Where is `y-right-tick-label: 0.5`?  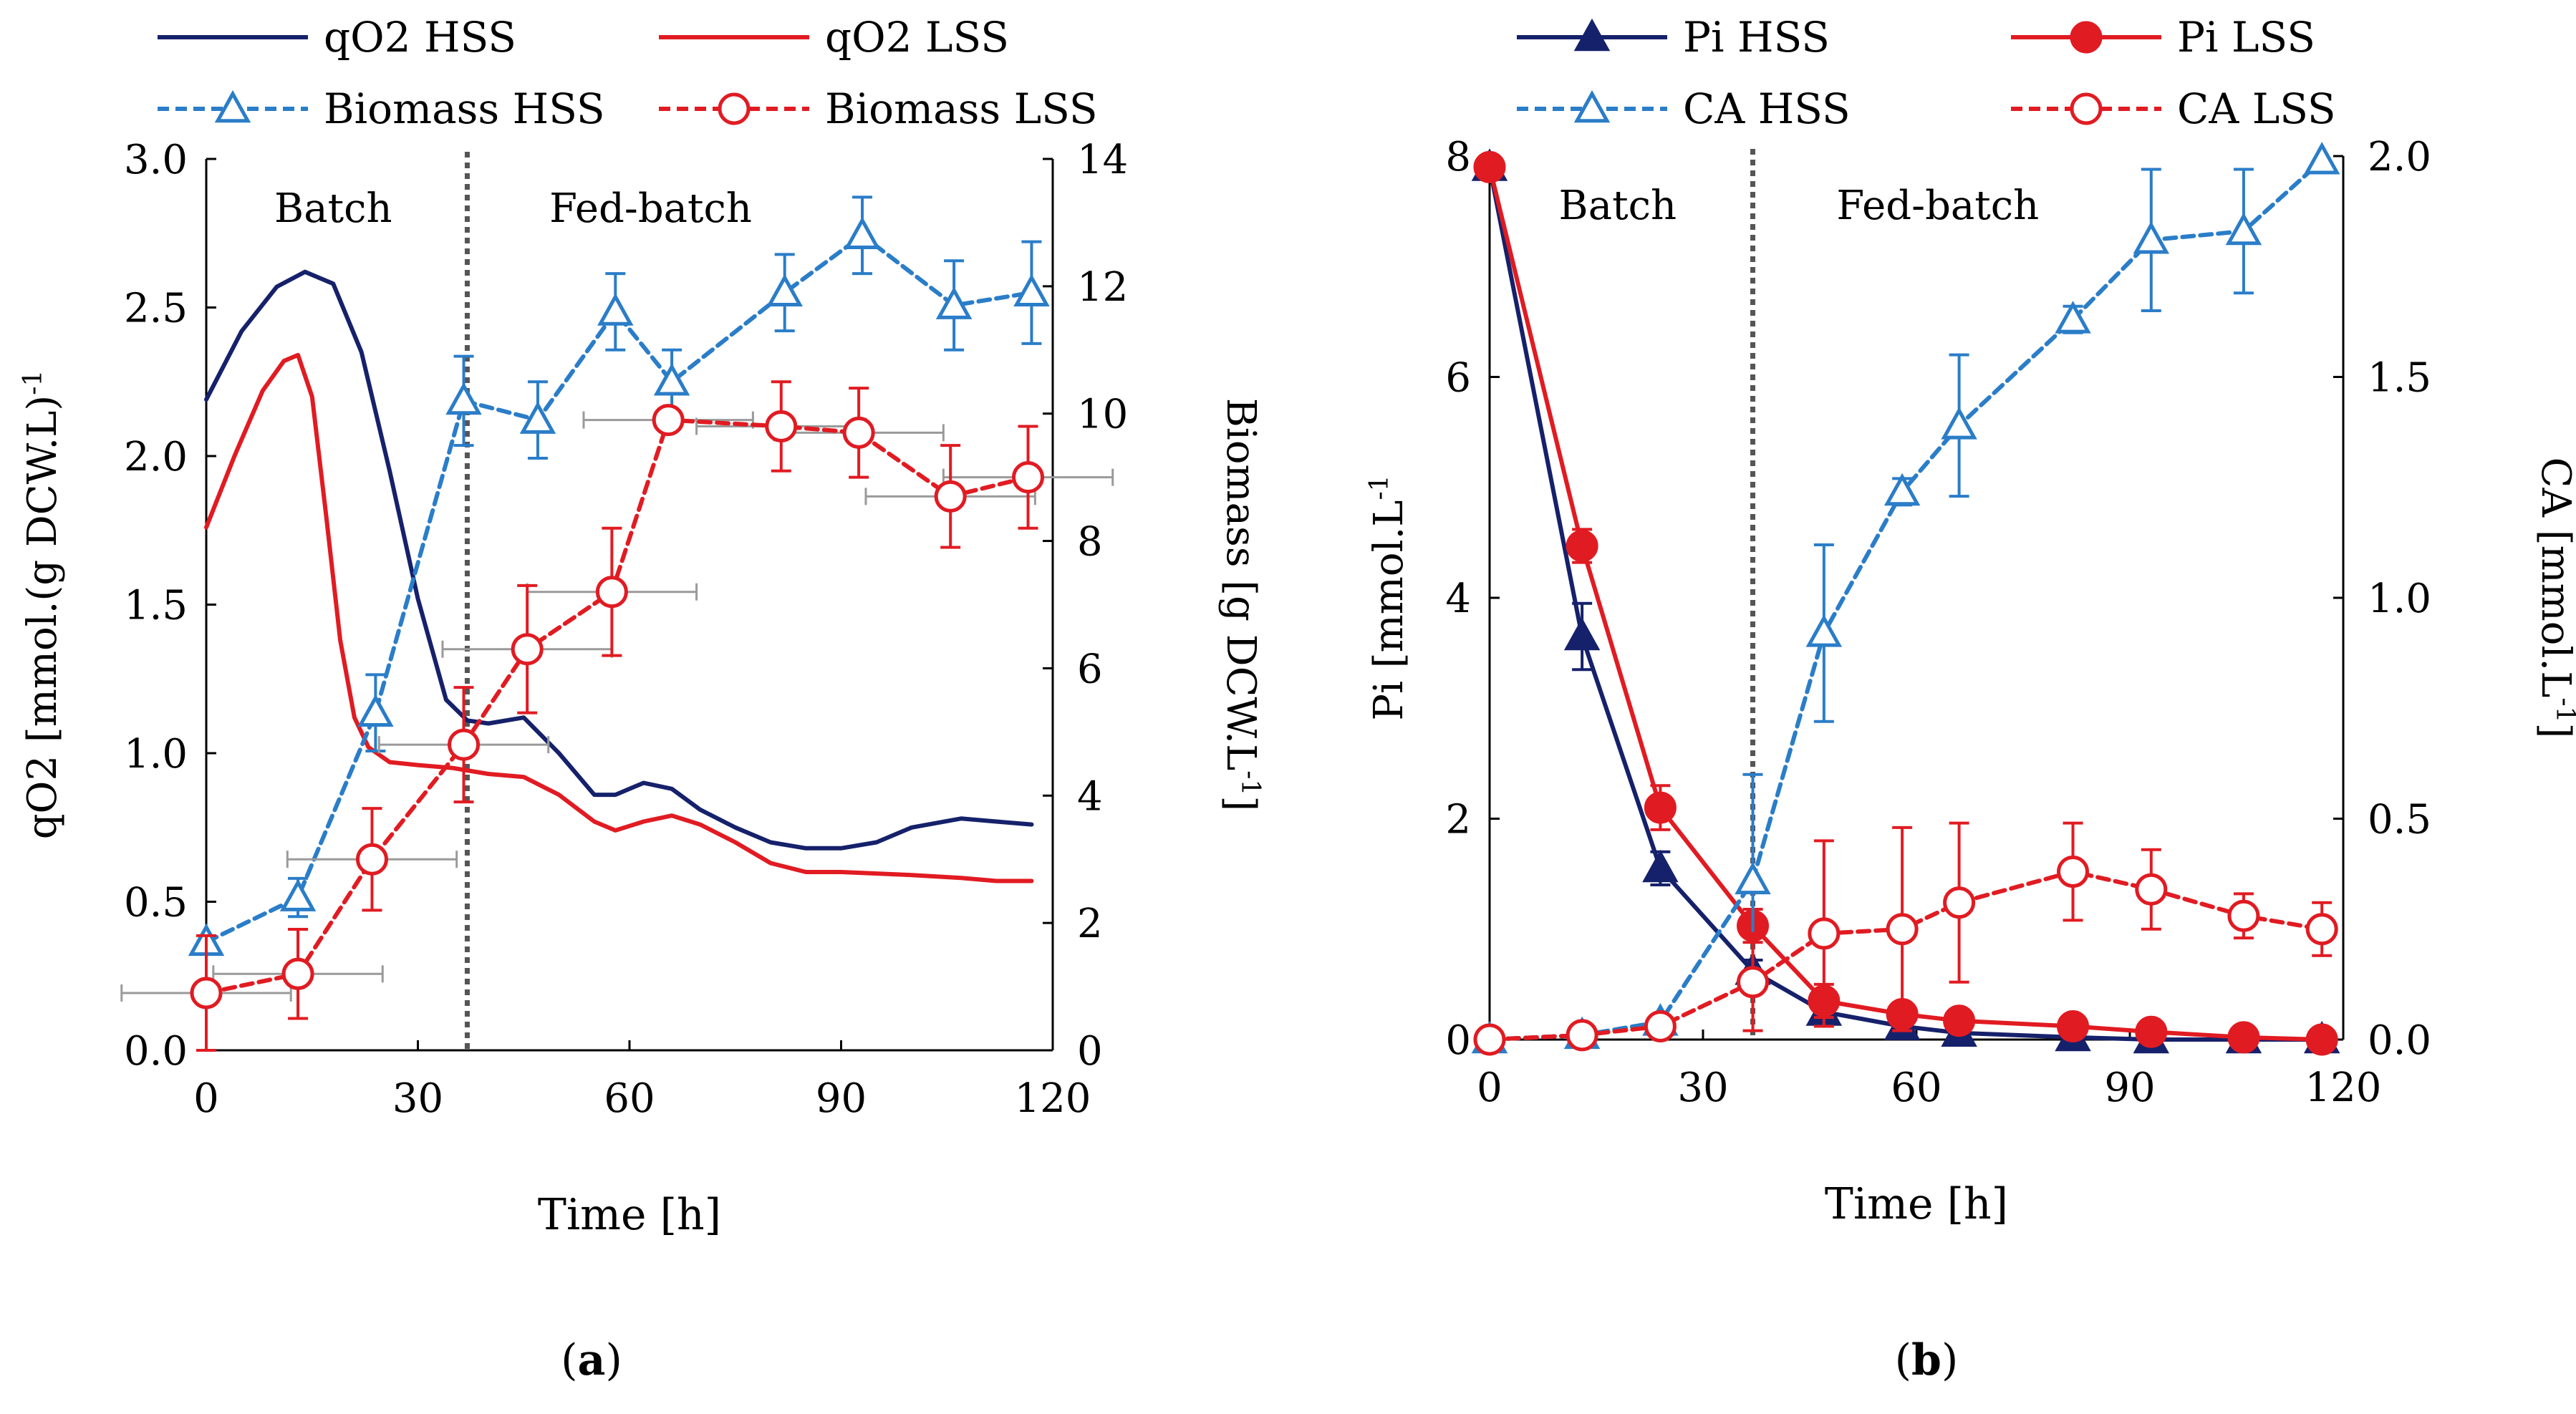 y-right-tick-label: 0.5 is located at coordinates (2399, 820).